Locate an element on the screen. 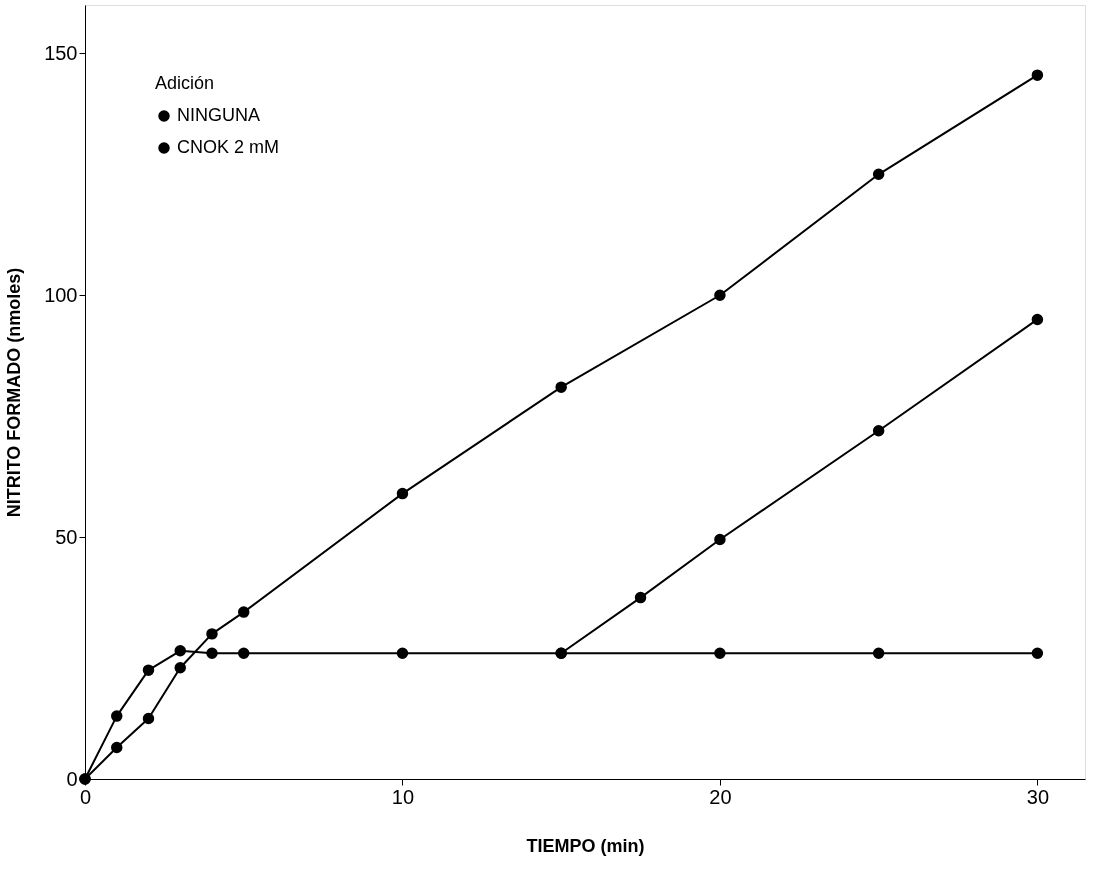 The width and height of the screenshot is (1110, 879). y-tick-label: 0 is located at coordinates (72, 778).